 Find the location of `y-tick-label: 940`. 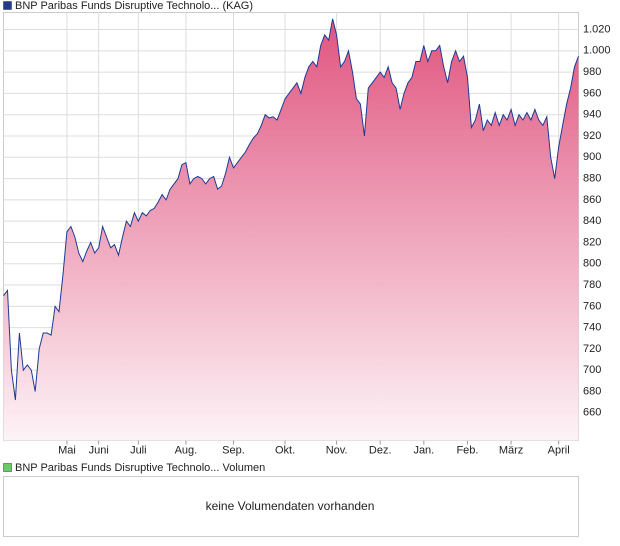

y-tick-label: 940 is located at coordinates (592, 115).